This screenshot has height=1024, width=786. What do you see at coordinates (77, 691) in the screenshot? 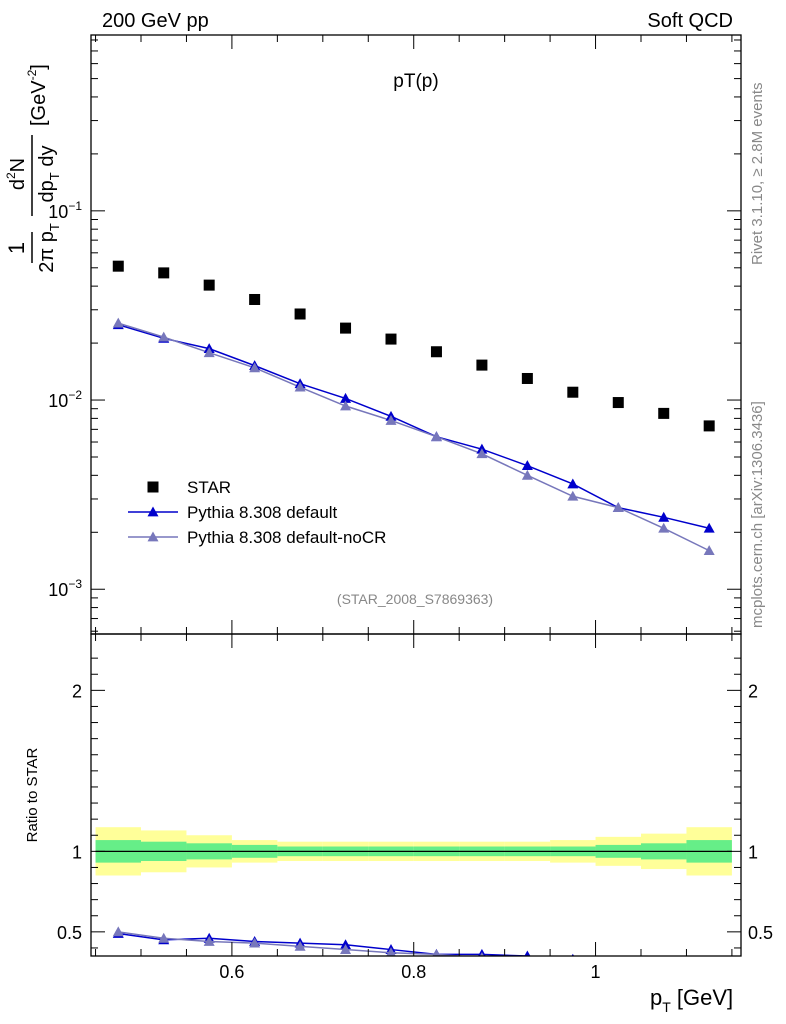
I see `ratio-y-tick-label-left: 2` at bounding box center [77, 691].